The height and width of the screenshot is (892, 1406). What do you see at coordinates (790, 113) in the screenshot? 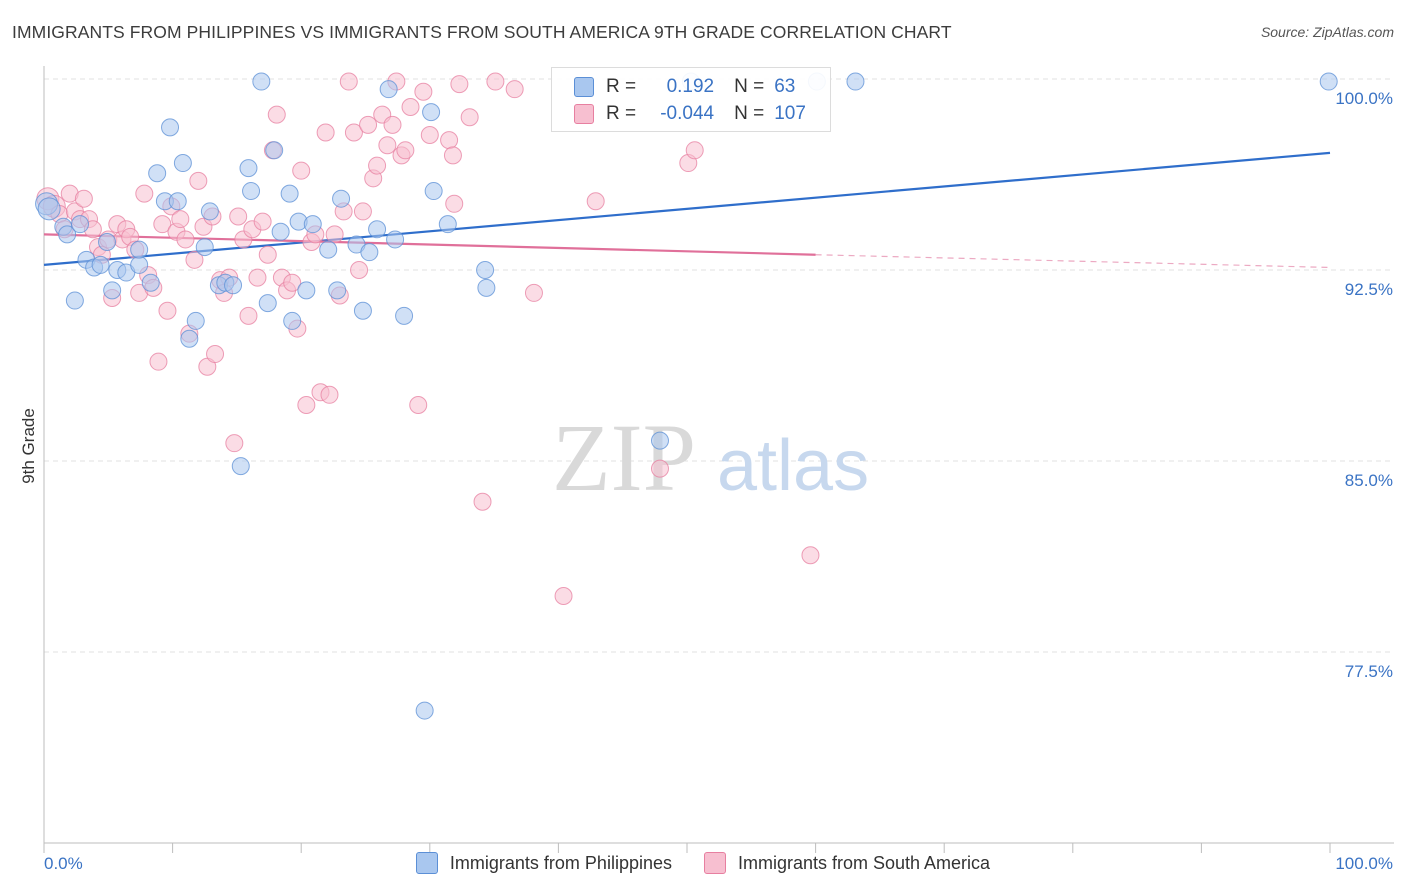
I see `n-value: 107` at bounding box center [790, 113].